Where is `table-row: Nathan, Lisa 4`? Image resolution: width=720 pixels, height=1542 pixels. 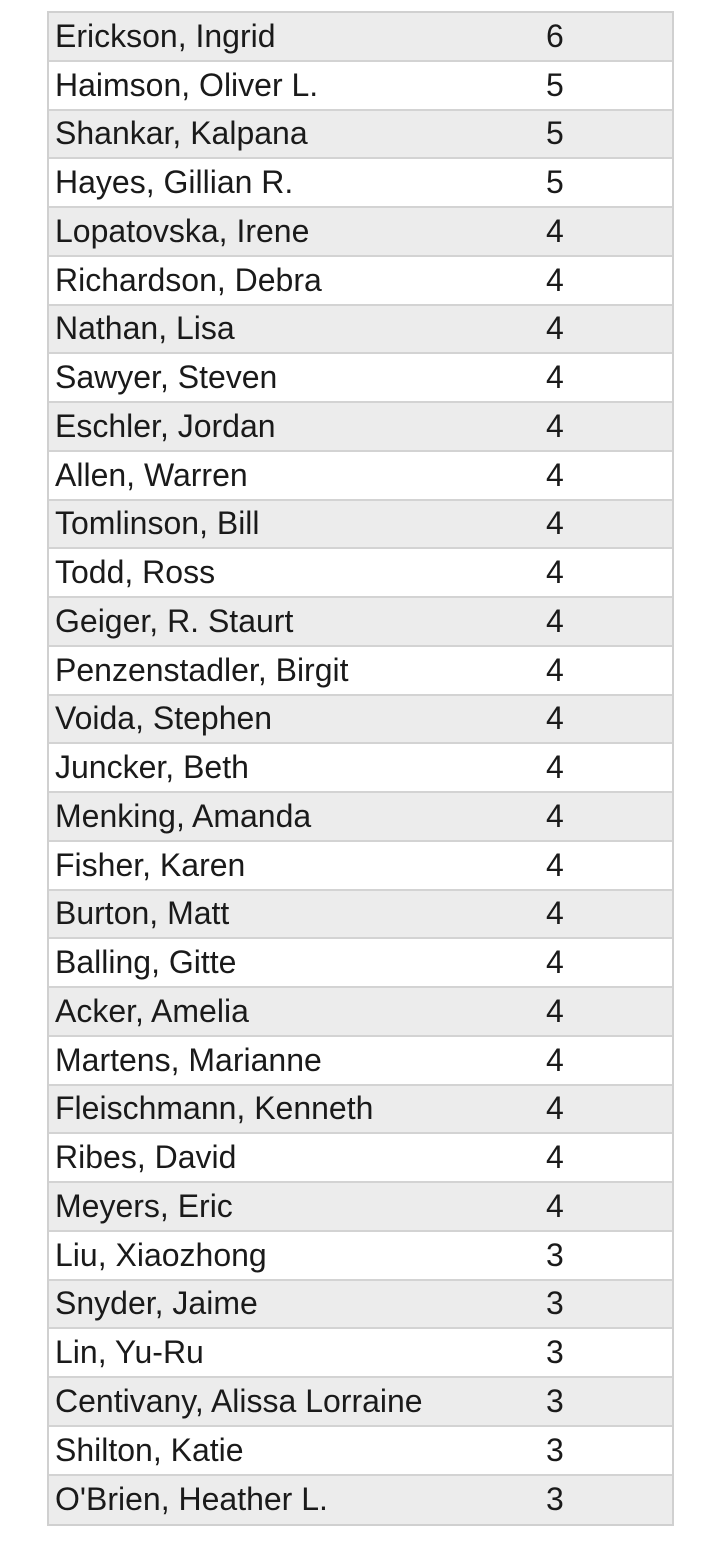
table-row: Nathan, Lisa 4 is located at coordinates (360, 330).